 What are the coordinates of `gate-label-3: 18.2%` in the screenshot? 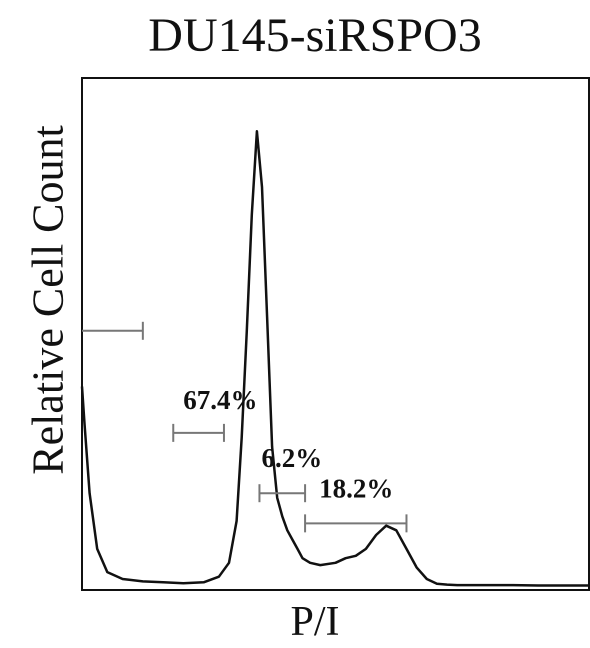 It's located at (356, 488).